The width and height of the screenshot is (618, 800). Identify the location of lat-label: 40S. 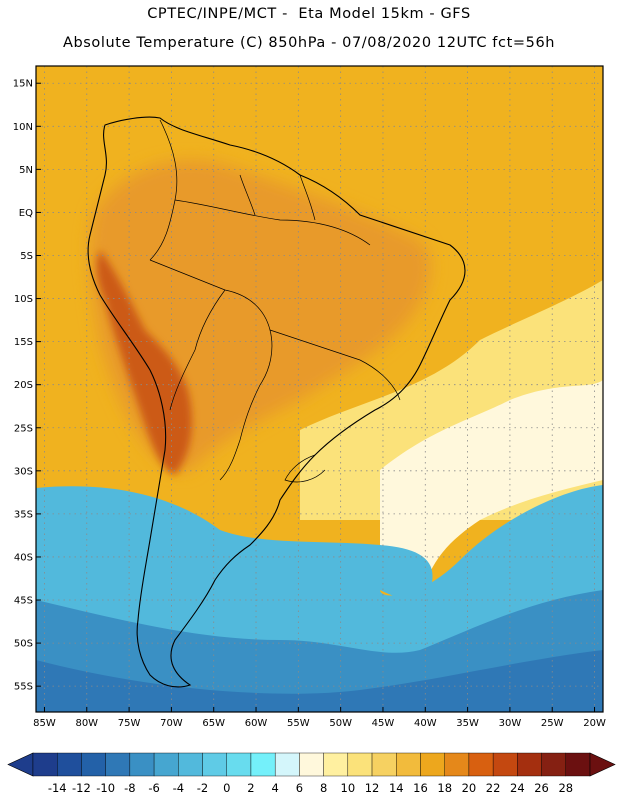
(23, 557).